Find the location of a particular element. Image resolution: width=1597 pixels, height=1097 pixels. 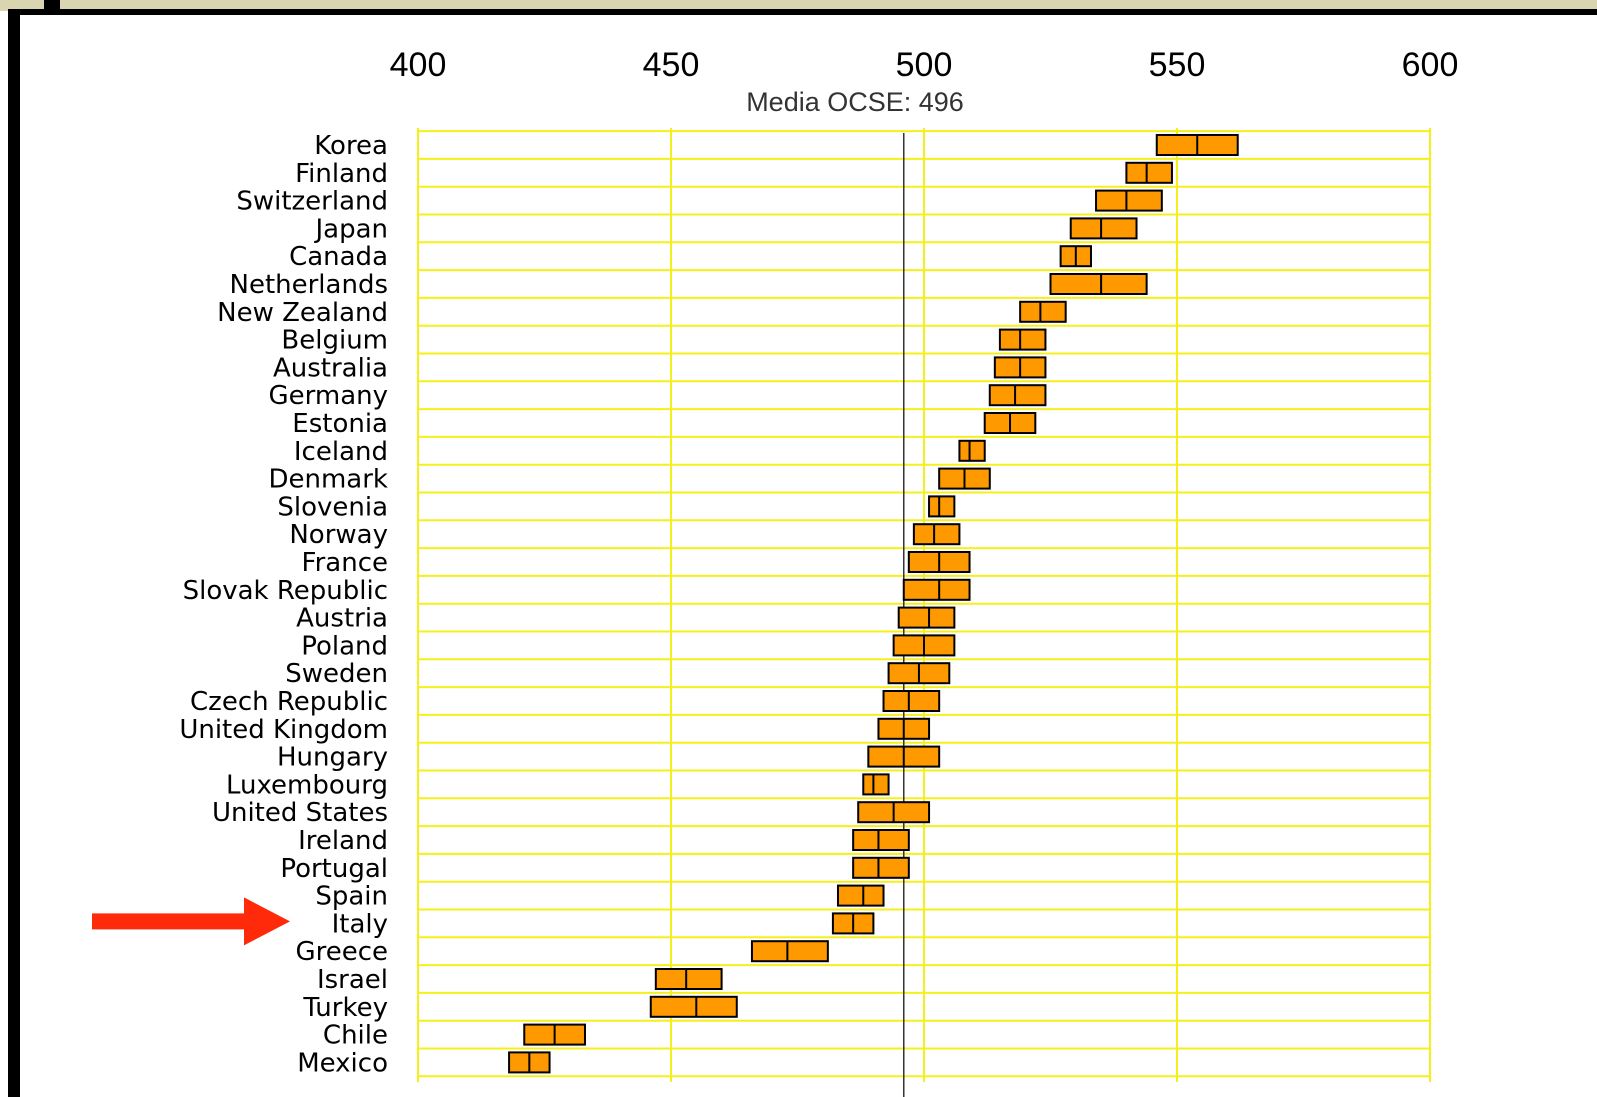

country-label: Japan is located at coordinates (350, 229).